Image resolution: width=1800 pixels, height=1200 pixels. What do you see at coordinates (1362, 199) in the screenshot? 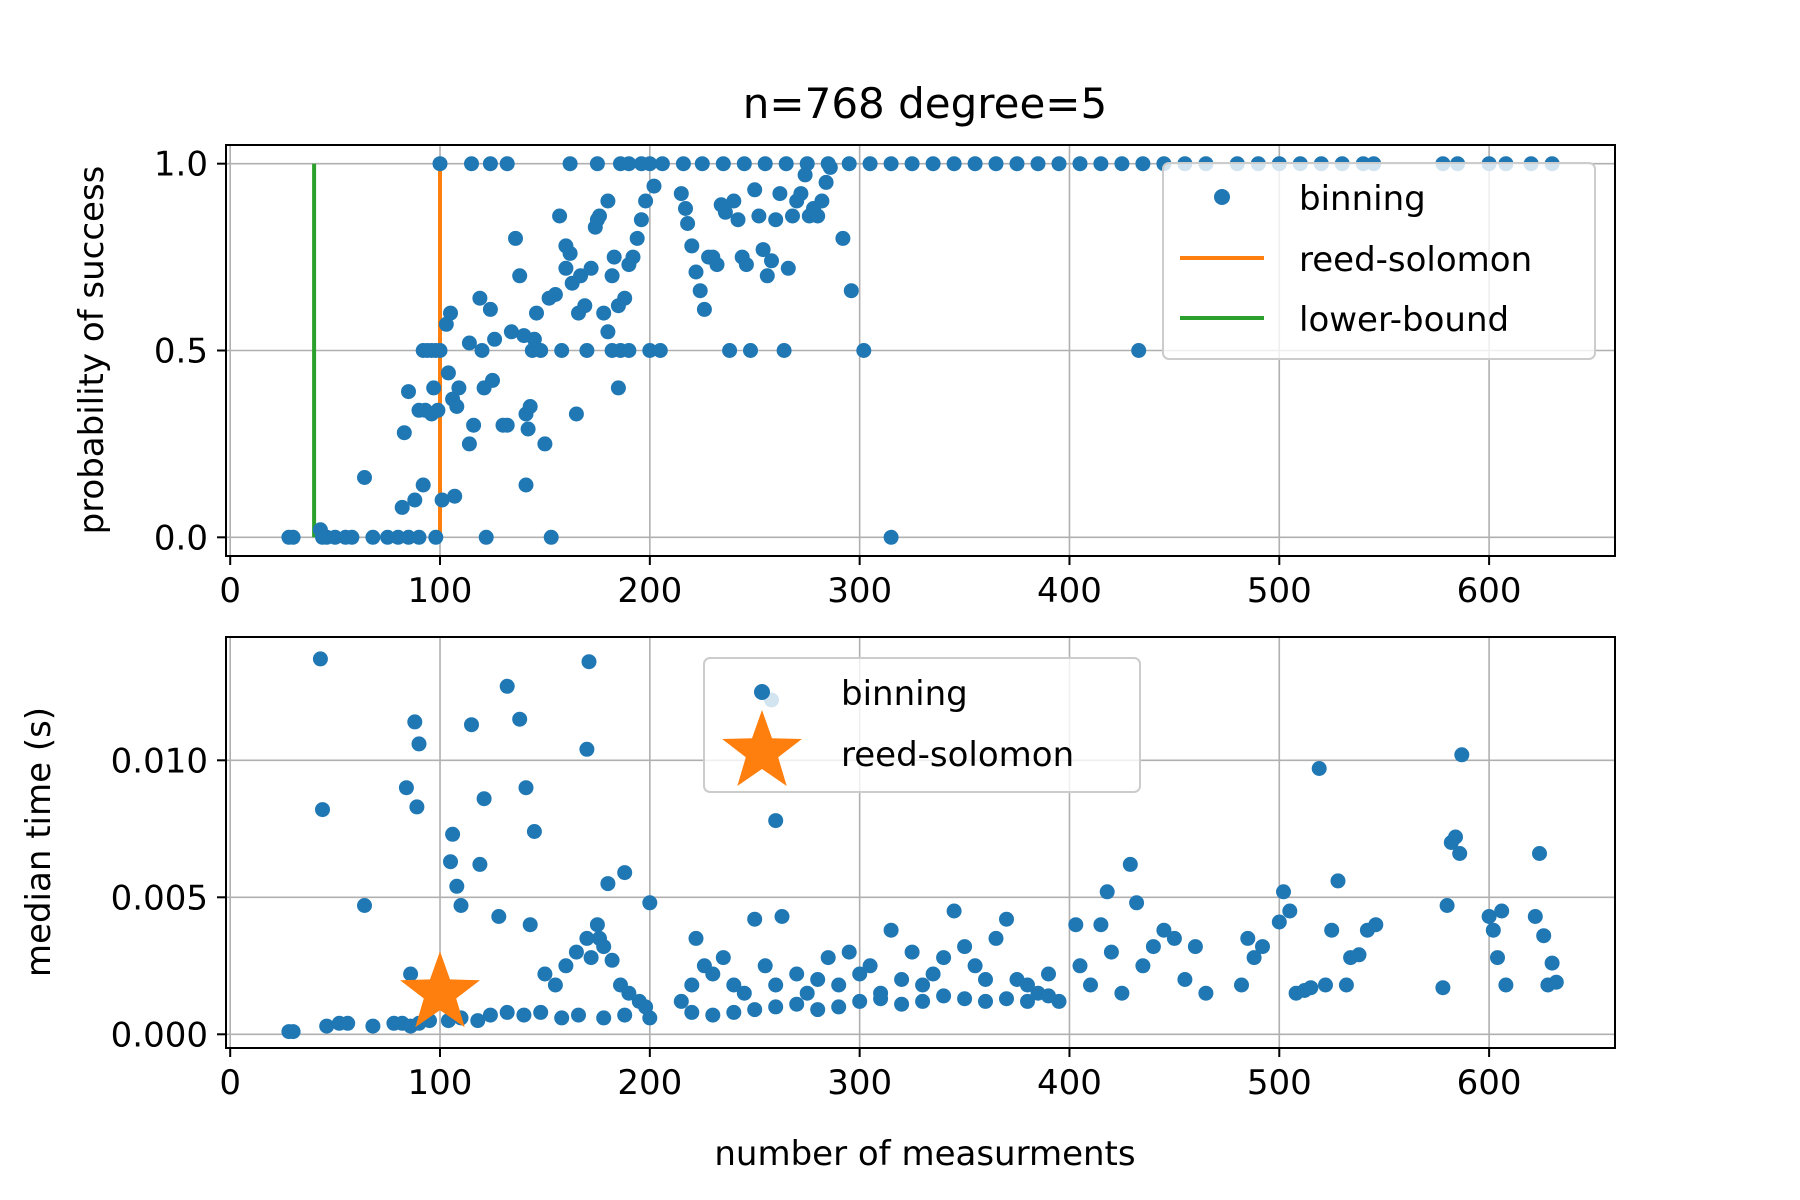
I see `top-legend-binning-label: binning` at bounding box center [1362, 199].